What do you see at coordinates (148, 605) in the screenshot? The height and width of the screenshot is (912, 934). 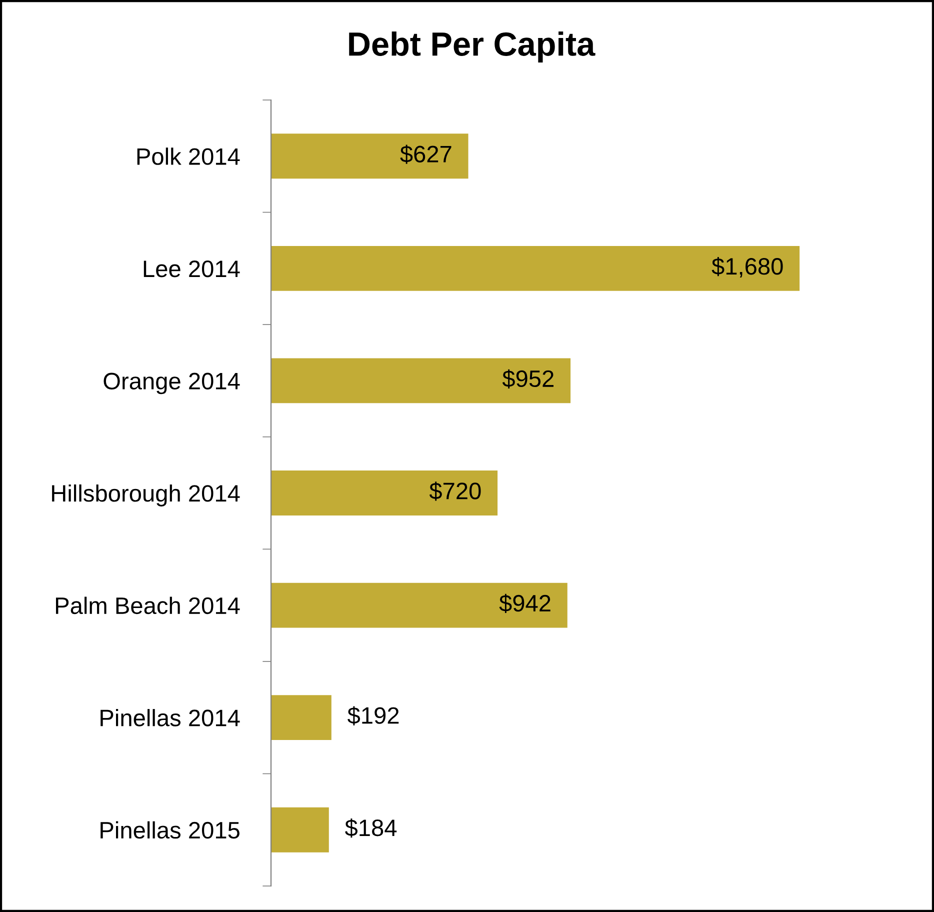 I see `y-tick-label: Palm Beach 2014` at bounding box center [148, 605].